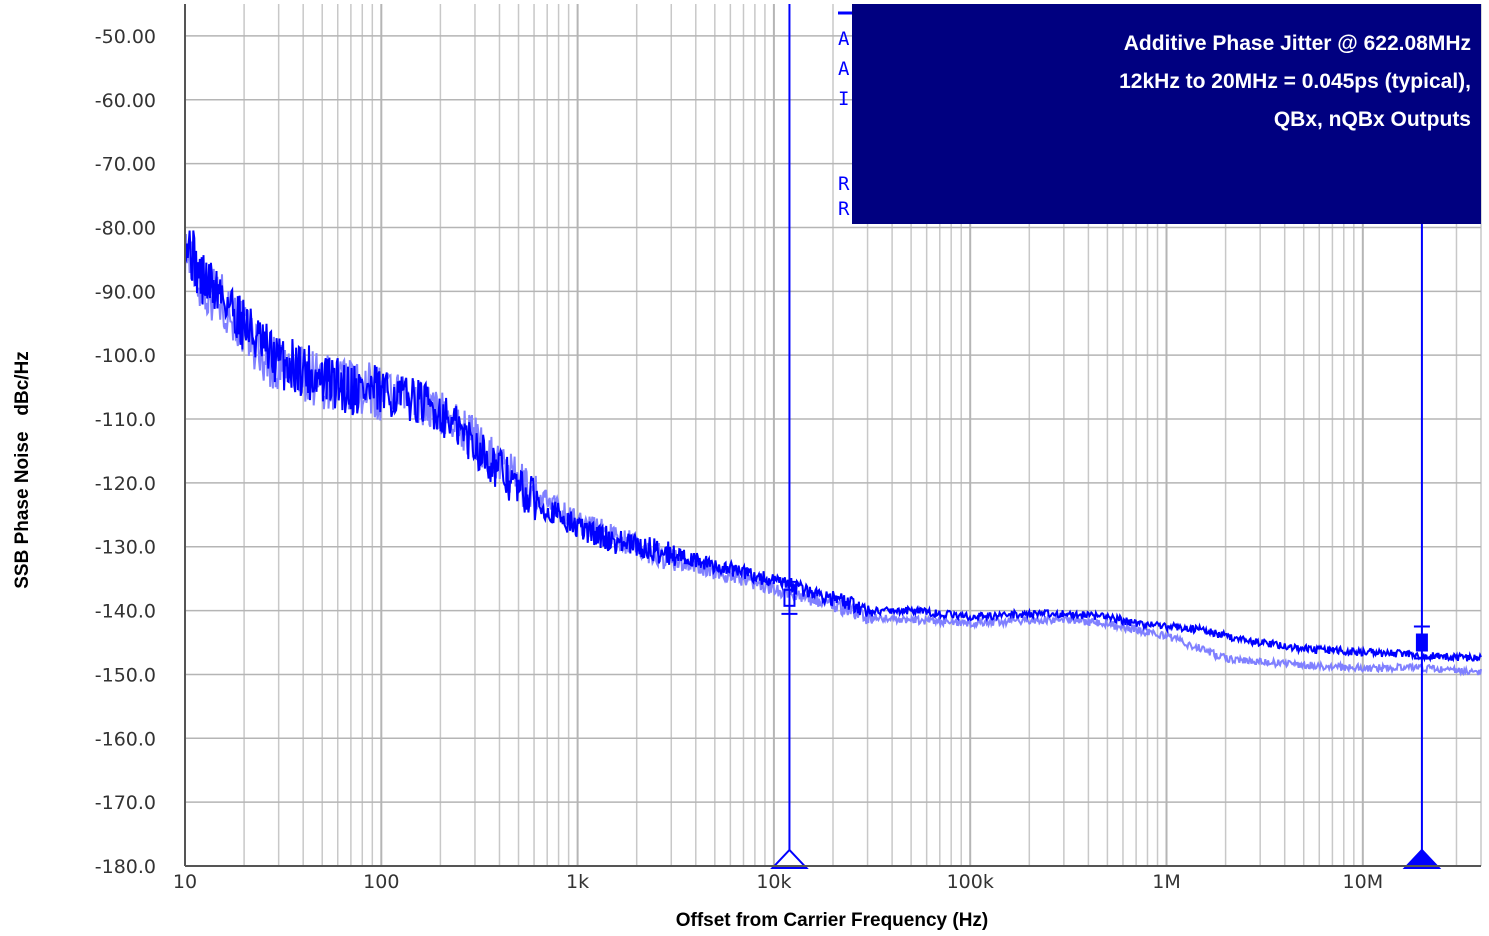 Image resolution: width=1489 pixels, height=936 pixels. I want to click on x-tick-label: 1k, so click(577, 882).